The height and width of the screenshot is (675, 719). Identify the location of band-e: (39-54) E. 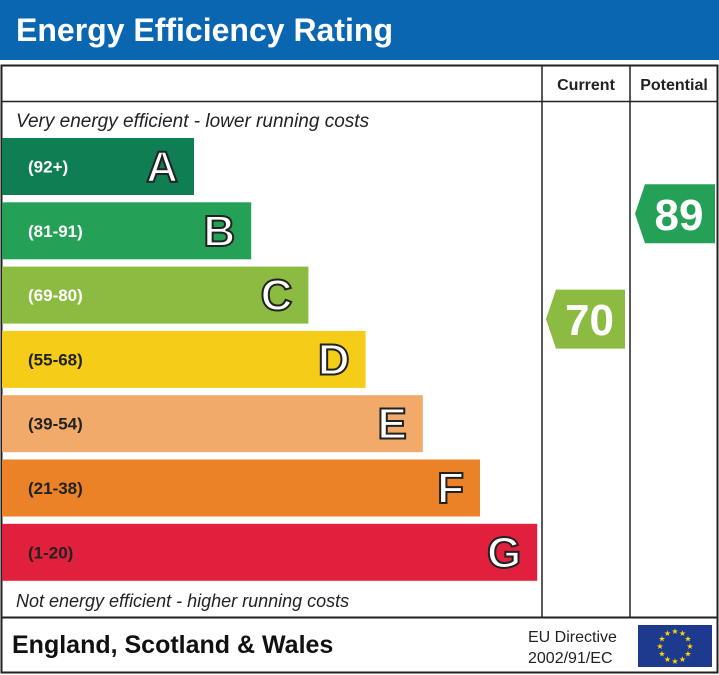
(212, 424).